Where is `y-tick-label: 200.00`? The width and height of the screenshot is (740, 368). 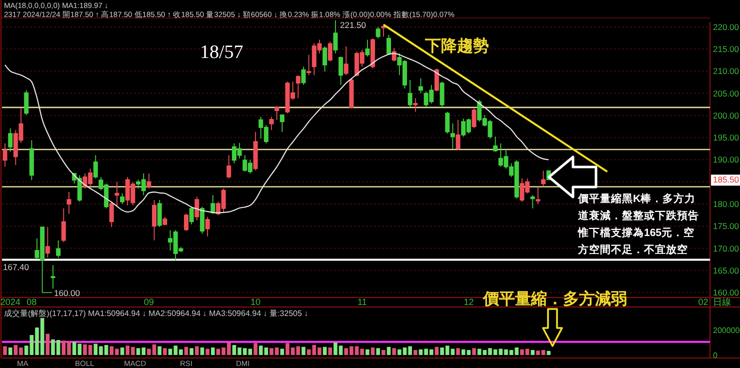
y-tick-label: 200.00 is located at coordinates (726, 115).